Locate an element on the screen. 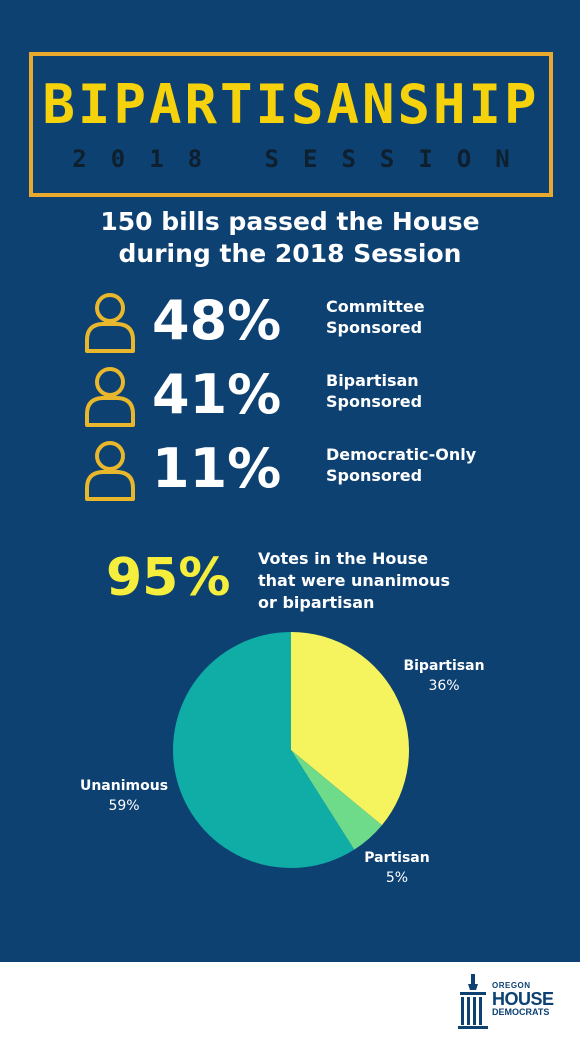 Image resolution: width=580 pixels, height=1041 pixels. page-title: BIPARTISANSHIP is located at coordinates (291, 104).